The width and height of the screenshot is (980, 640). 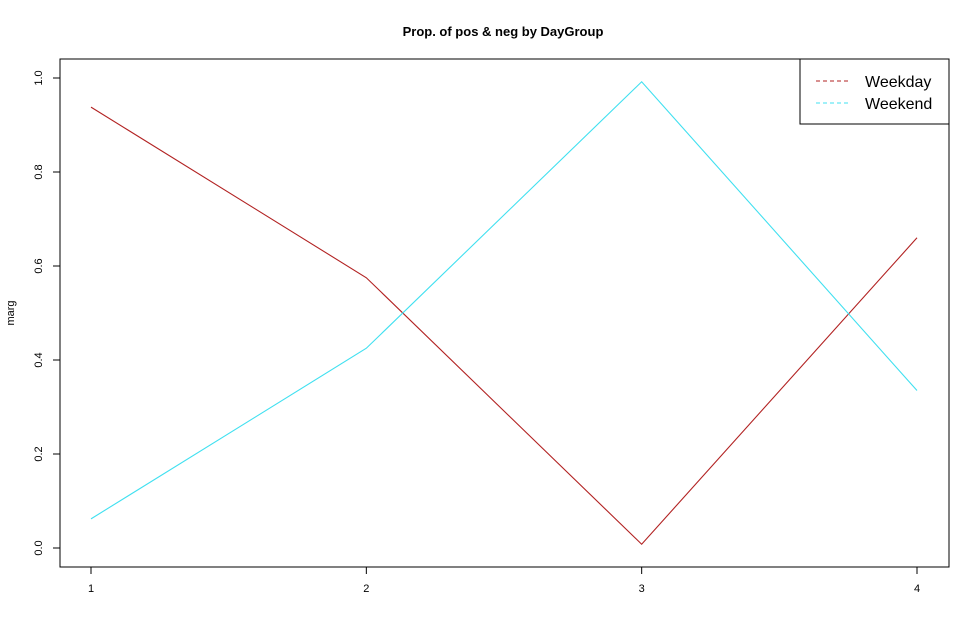 What do you see at coordinates (91, 589) in the screenshot?
I see `x-tick-label: 1` at bounding box center [91, 589].